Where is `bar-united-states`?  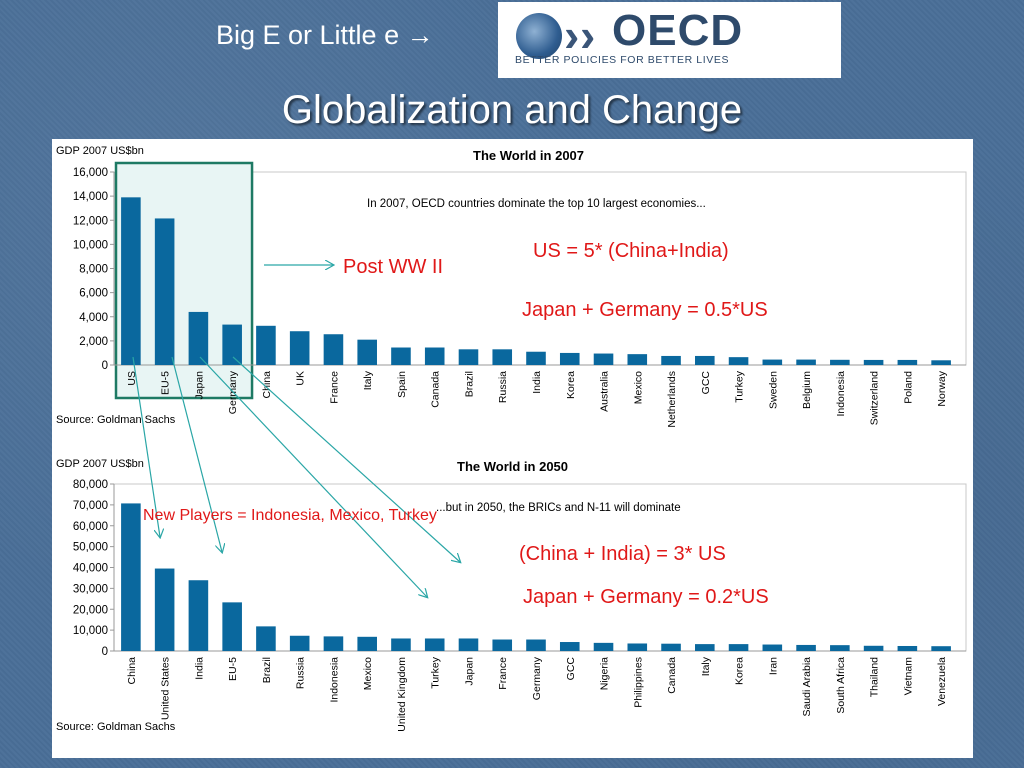
bar-united-states is located at coordinates (164, 609).